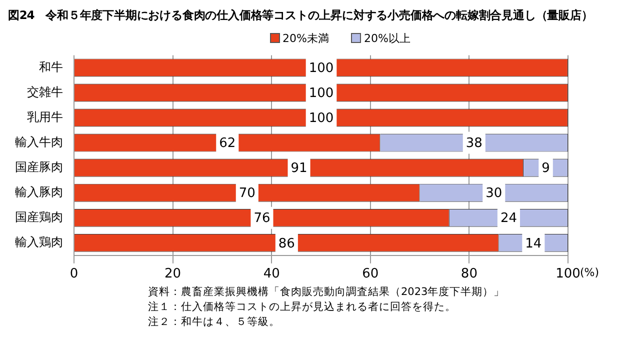 The width and height of the screenshot is (640, 341). What do you see at coordinates (568, 274) in the screenshot?
I see `x-tick-label: 100` at bounding box center [568, 274].